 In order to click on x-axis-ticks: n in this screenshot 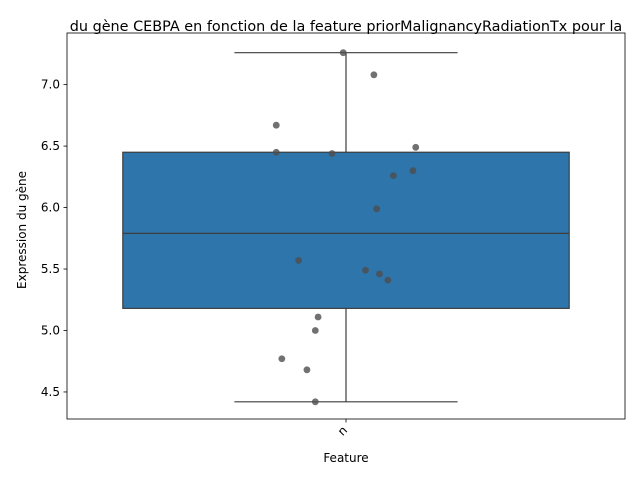, I will do `click(342, 429)`.